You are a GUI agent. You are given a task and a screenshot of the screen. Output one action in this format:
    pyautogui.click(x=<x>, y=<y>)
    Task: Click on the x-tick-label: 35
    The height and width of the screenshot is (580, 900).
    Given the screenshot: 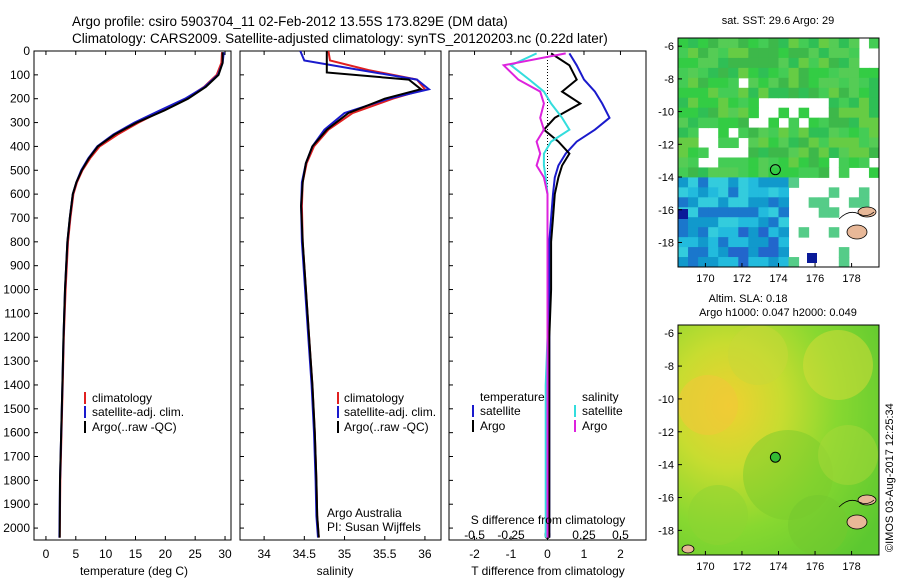 What is the action you would take?
    pyautogui.click(x=345, y=554)
    